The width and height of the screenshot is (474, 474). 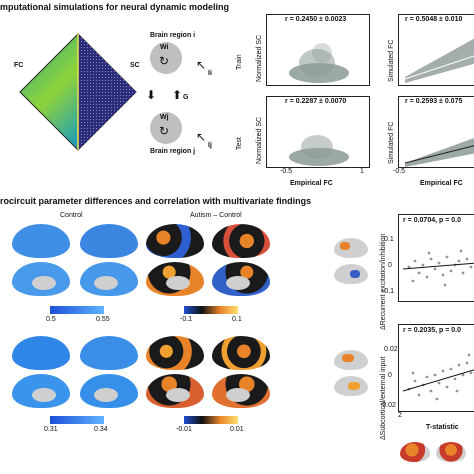 I want to click on stat-test-sc: r = 0.2287 ± 0.0070, so click(x=316, y=101).